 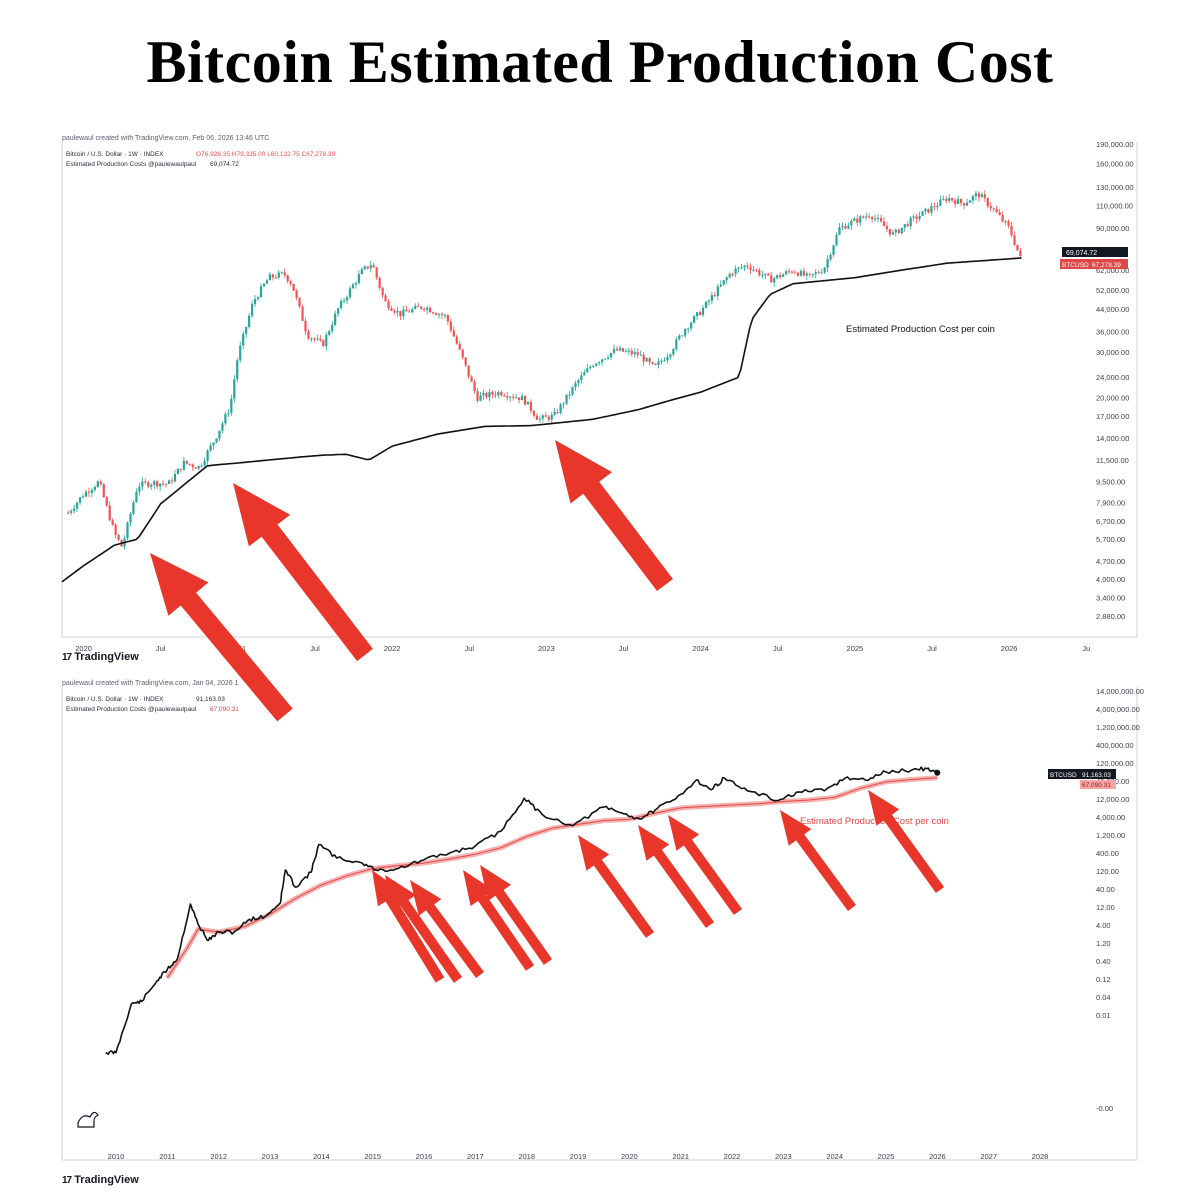 I want to click on top-tradingview-logo: 17 TradingView, so click(x=100, y=657).